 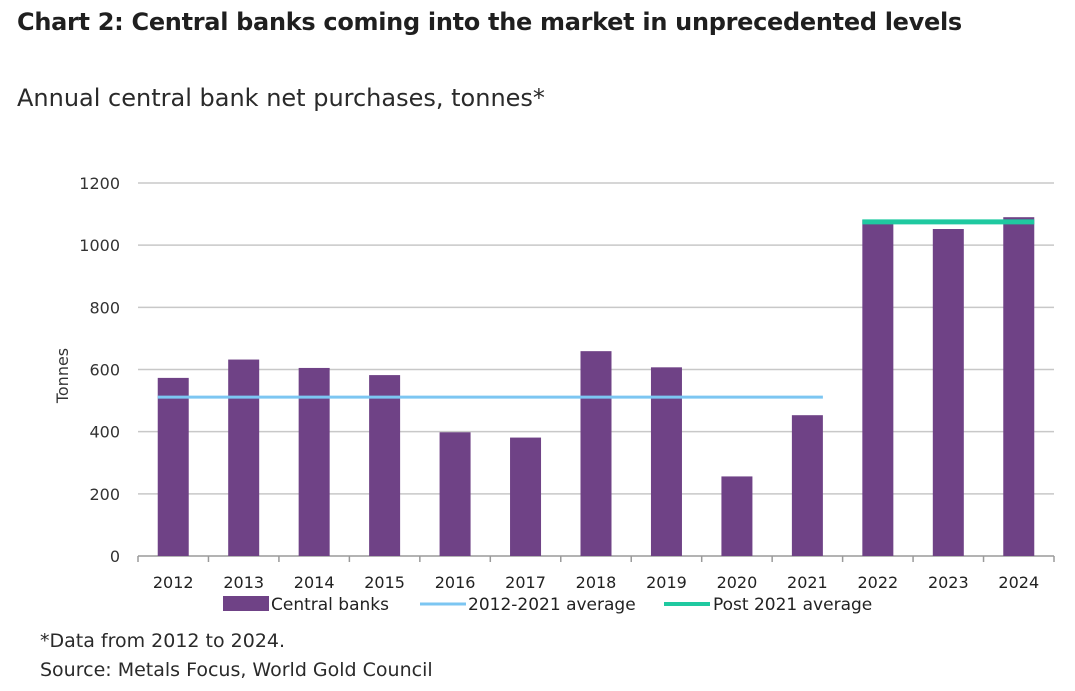 What do you see at coordinates (737, 516) in the screenshot?
I see `bar-2020` at bounding box center [737, 516].